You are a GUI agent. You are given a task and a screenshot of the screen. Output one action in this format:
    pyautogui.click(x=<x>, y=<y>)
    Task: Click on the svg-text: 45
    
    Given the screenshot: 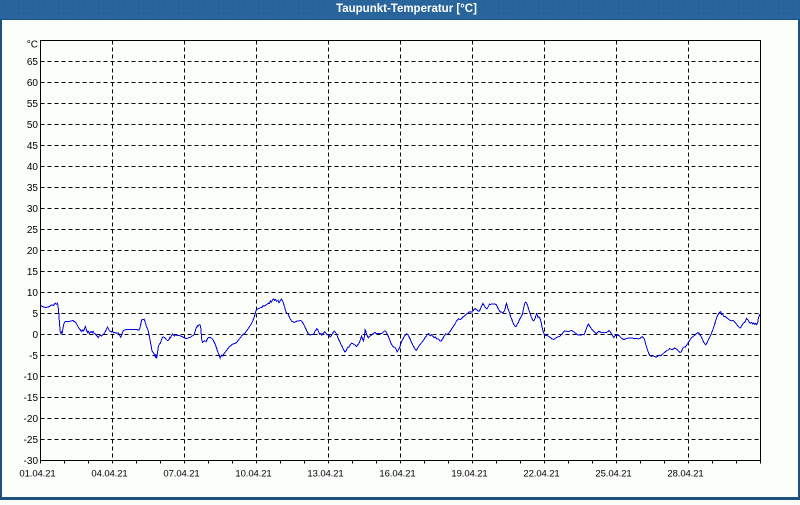 What is the action you would take?
    pyautogui.click(x=33, y=146)
    